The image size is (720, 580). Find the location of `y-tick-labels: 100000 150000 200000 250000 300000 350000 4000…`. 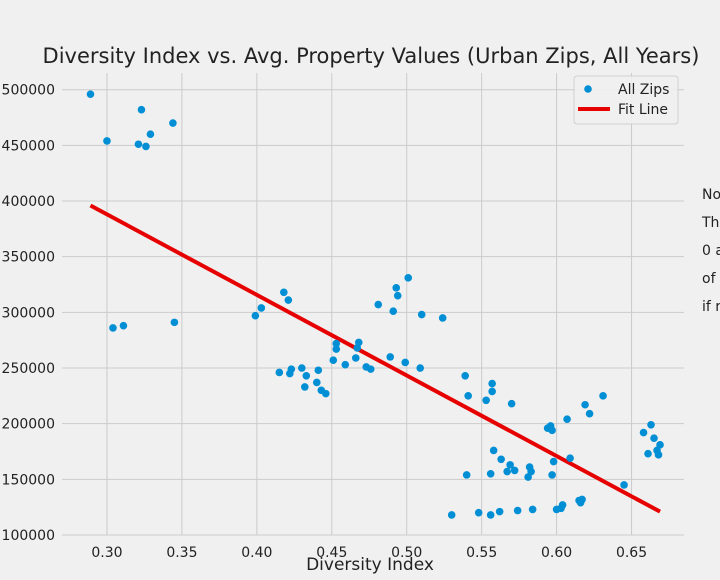

y-tick-labels: 100000 150000 200000 250000 300000 350000 4000… is located at coordinates (28, 313).